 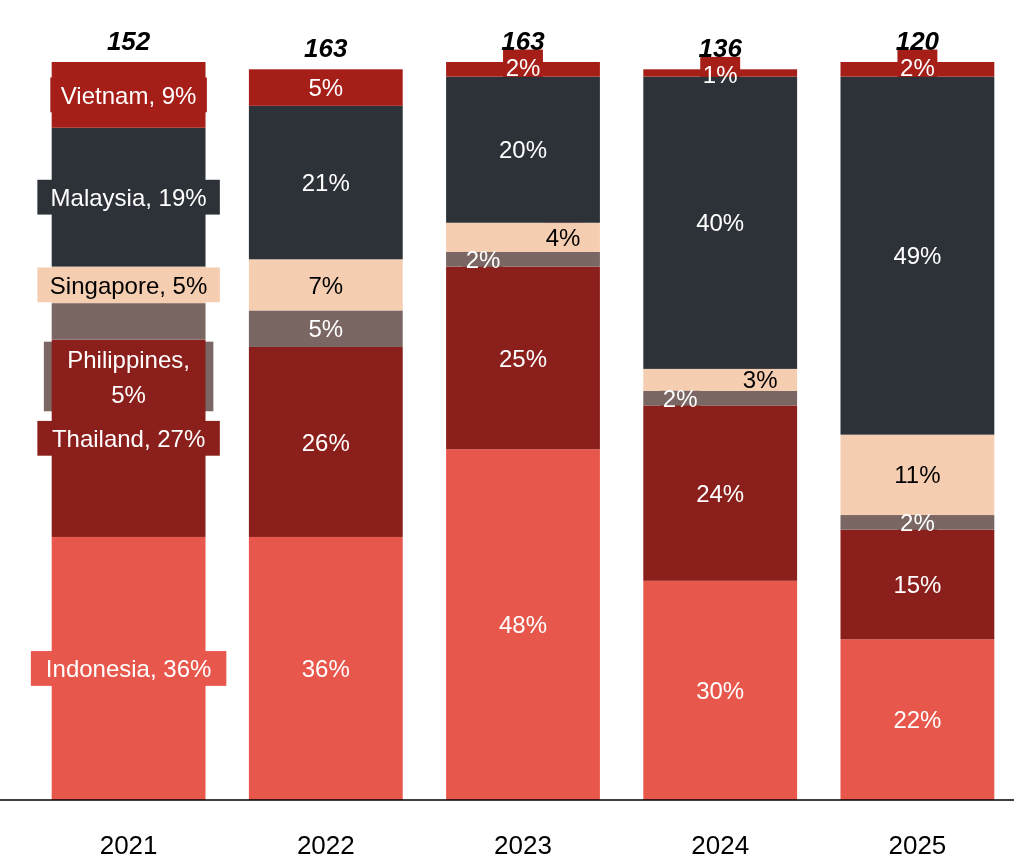 What do you see at coordinates (720, 493) in the screenshot?
I see `data-label: 24%` at bounding box center [720, 493].